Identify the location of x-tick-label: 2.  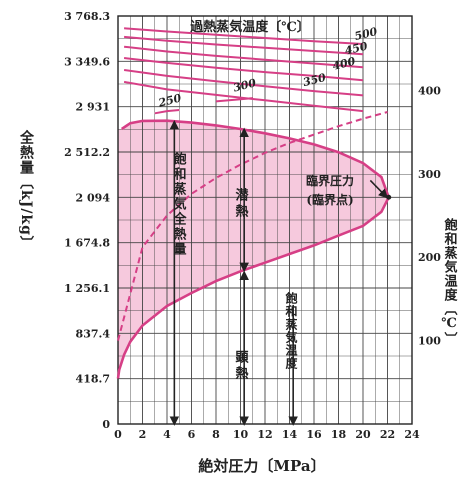
(143, 434).